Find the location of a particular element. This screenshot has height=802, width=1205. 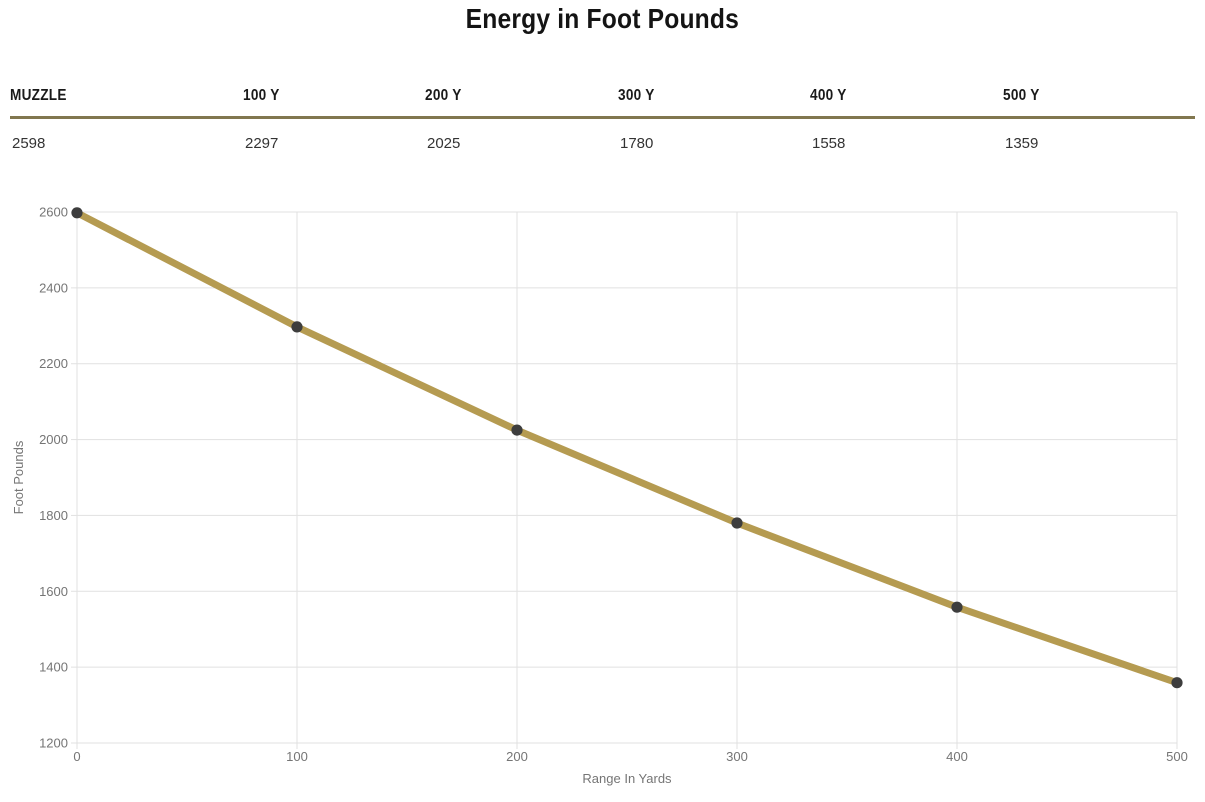

y-tick-label: 2000 is located at coordinates (53, 439).